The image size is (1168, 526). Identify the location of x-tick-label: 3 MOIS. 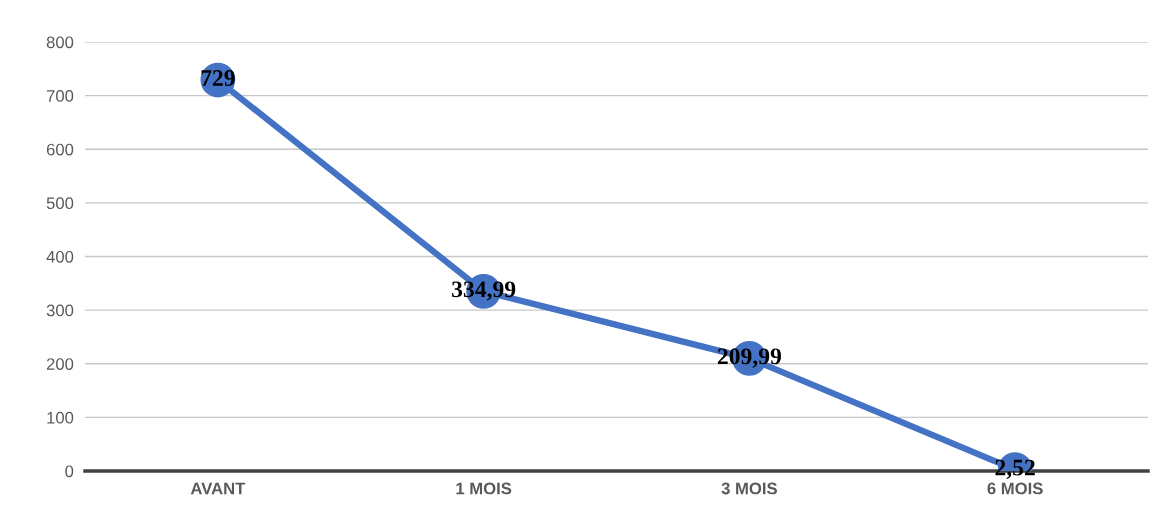
(749, 488).